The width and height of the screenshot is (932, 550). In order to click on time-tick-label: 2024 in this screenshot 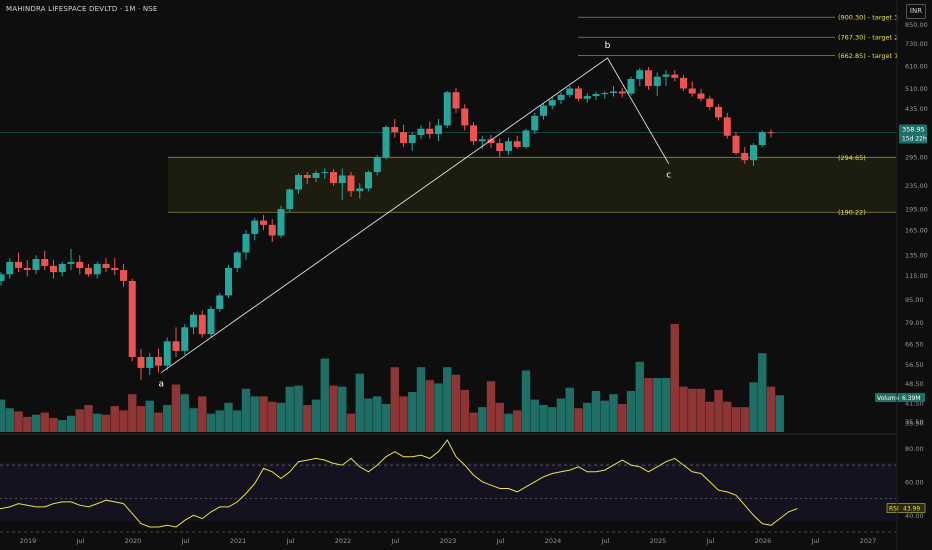, I will do `click(553, 541)`.